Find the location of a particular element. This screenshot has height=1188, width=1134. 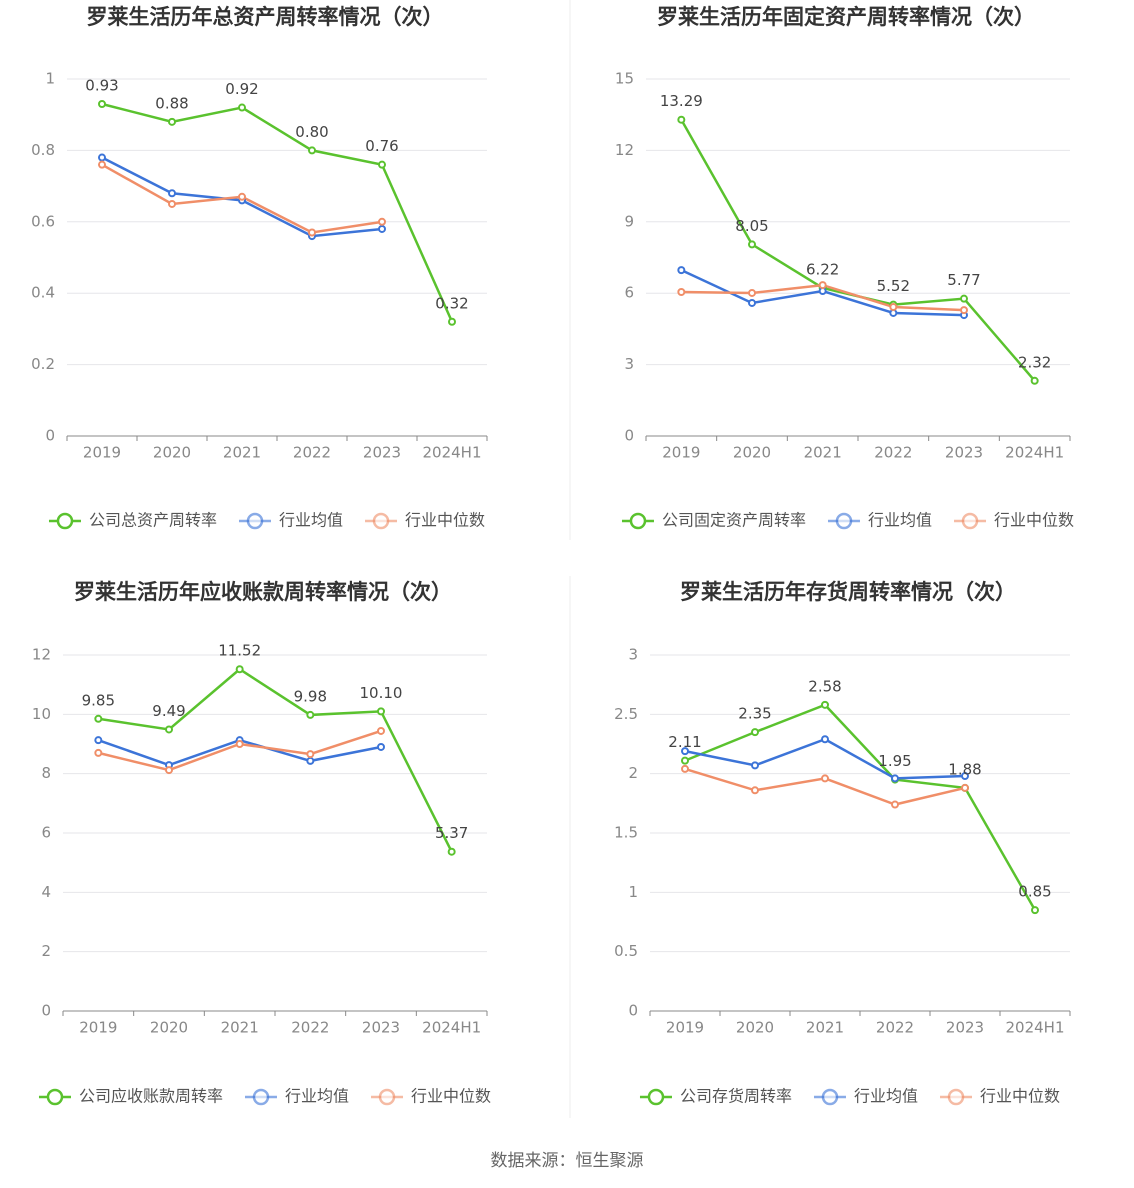

y-tick-label: 6 is located at coordinates (46, 833).